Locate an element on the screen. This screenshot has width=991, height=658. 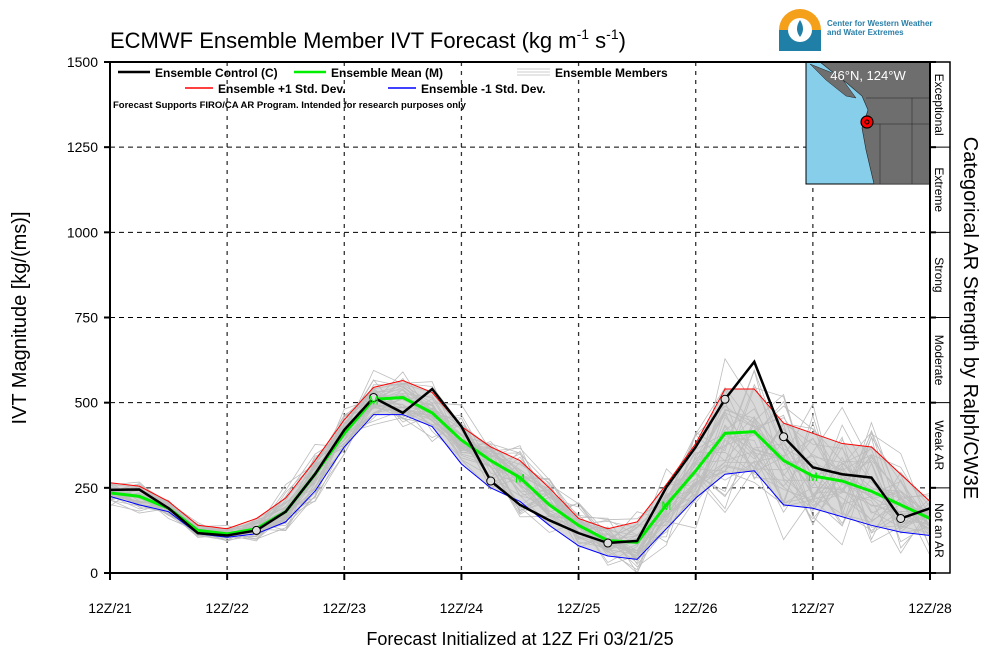
legend-plus-sd: Ensemble +1 Std. Dev. is located at coordinates (282, 89).